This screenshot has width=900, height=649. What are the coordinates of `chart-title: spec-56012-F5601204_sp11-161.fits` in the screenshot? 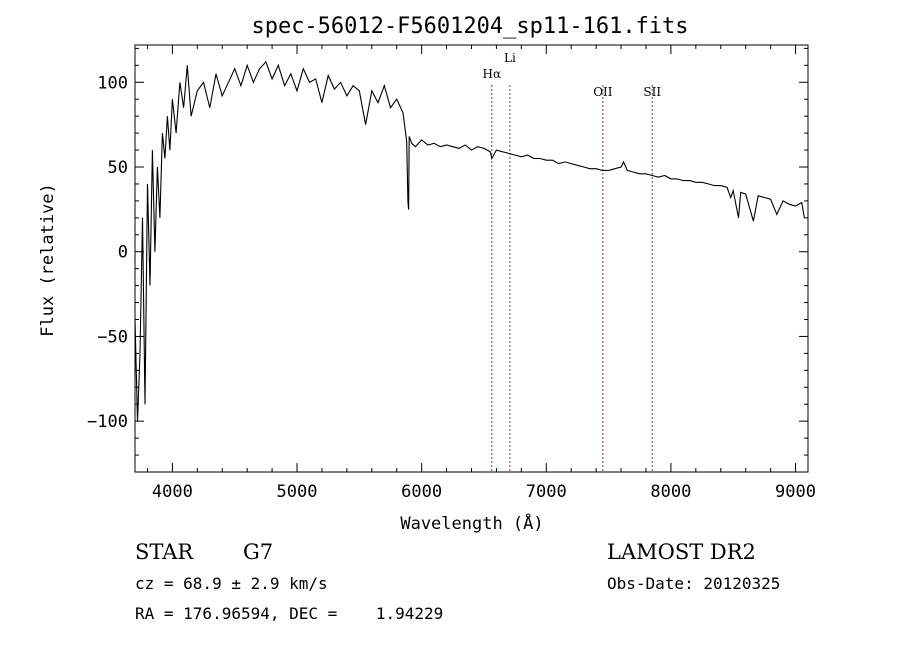 It's located at (469, 26).